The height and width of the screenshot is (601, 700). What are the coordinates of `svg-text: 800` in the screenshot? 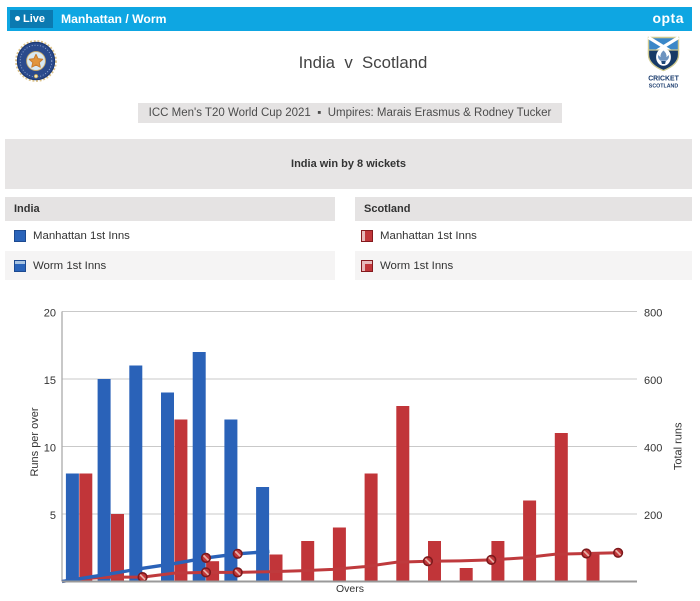 It's located at (653, 314).